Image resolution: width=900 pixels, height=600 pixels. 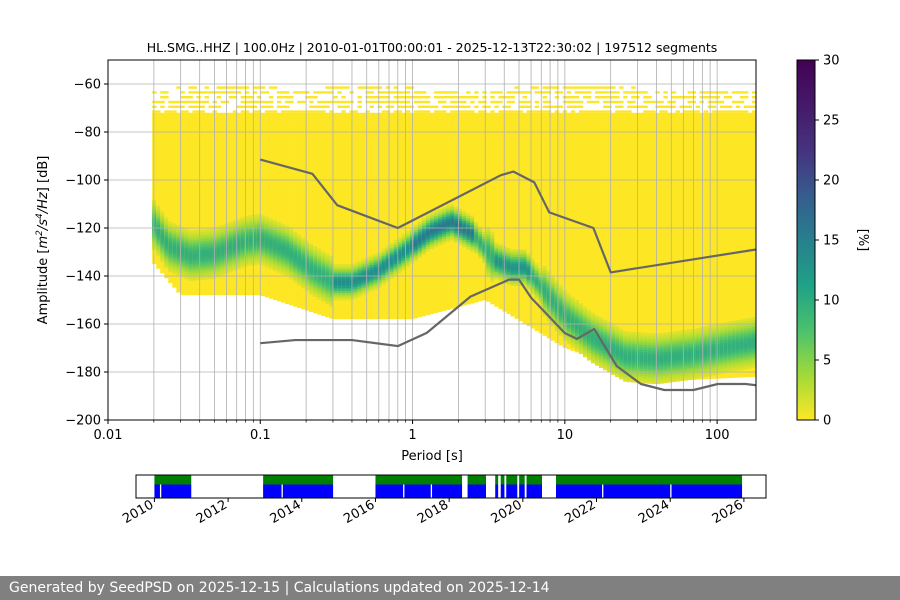 I want to click on timeline-coverage-bottom, so click(x=649, y=491).